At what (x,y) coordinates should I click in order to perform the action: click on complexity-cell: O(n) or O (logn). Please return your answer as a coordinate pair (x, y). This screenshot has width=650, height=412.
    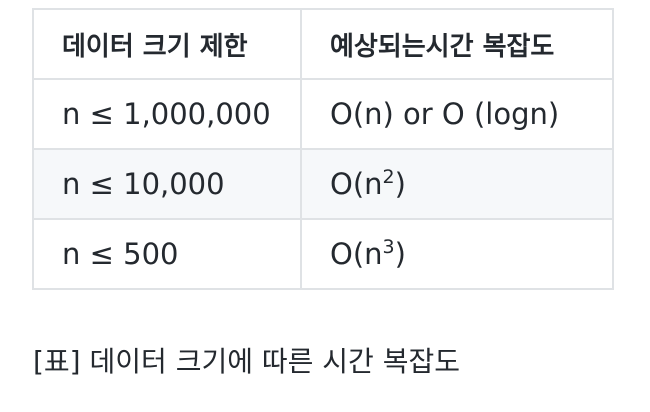
    Looking at the image, I should click on (457, 114).